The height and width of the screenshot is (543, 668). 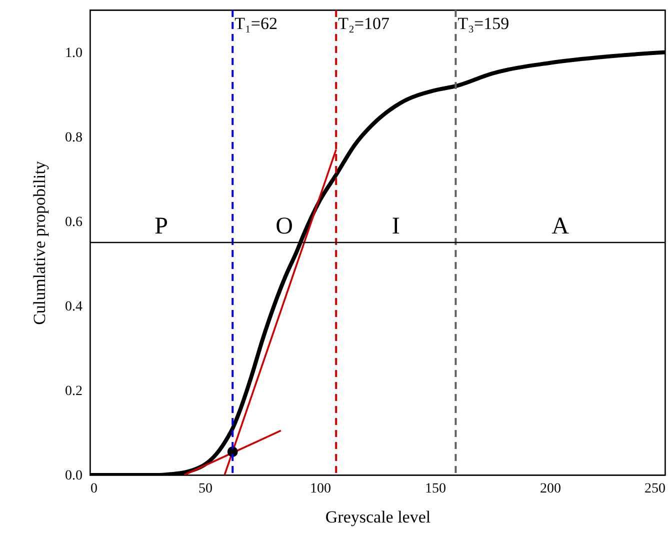 What do you see at coordinates (73, 53) in the screenshot?
I see `y-tick-label: 1.0` at bounding box center [73, 53].